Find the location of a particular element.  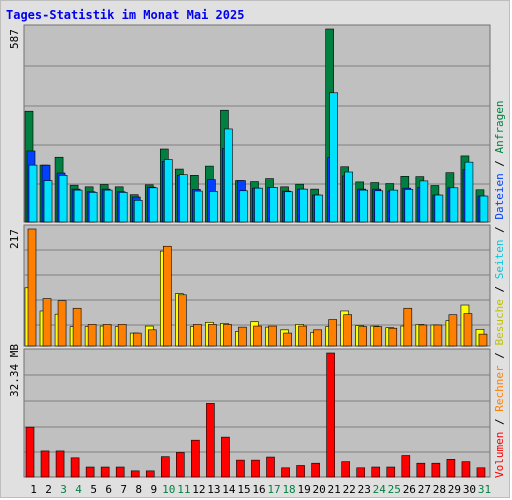

x-tick-label: 15 is located at coordinates (243, 489).